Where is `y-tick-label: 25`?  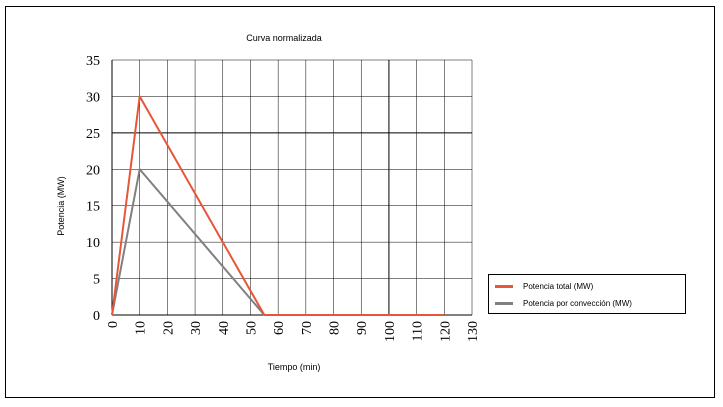 y-tick-label: 25 is located at coordinates (93, 134).